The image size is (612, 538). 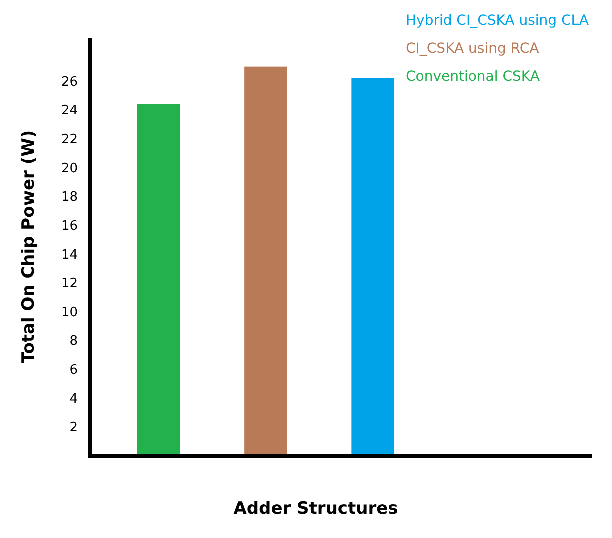 What do you see at coordinates (74, 342) in the screenshot?
I see `y-tick-label: 8` at bounding box center [74, 342].